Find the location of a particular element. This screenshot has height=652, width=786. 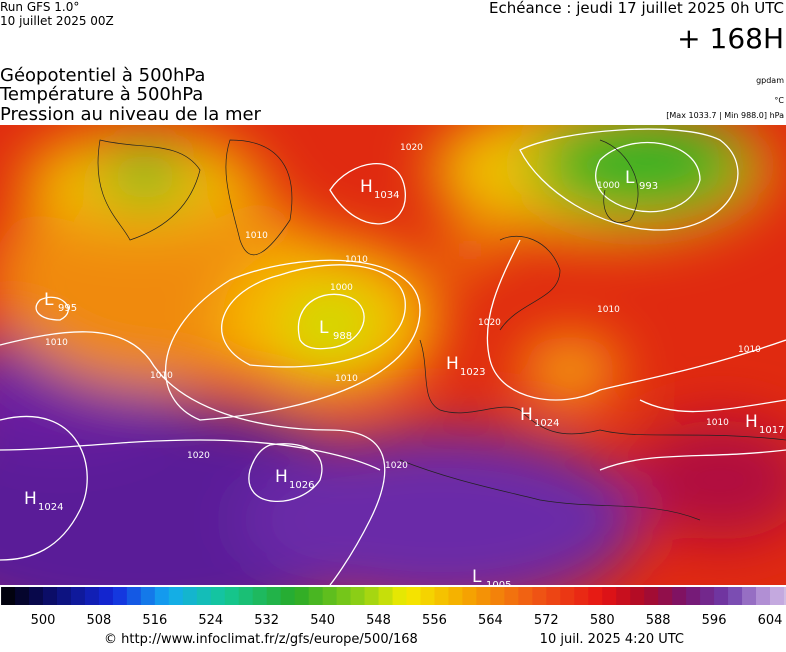

center-value: 1017 is located at coordinates (771, 430).